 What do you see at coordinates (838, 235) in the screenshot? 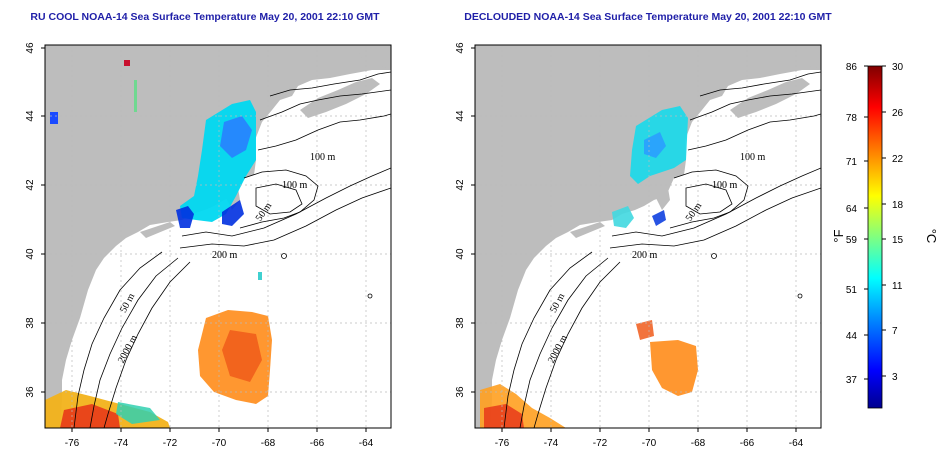
I see `fahrenheit-unit-label: °F` at bounding box center [838, 235].